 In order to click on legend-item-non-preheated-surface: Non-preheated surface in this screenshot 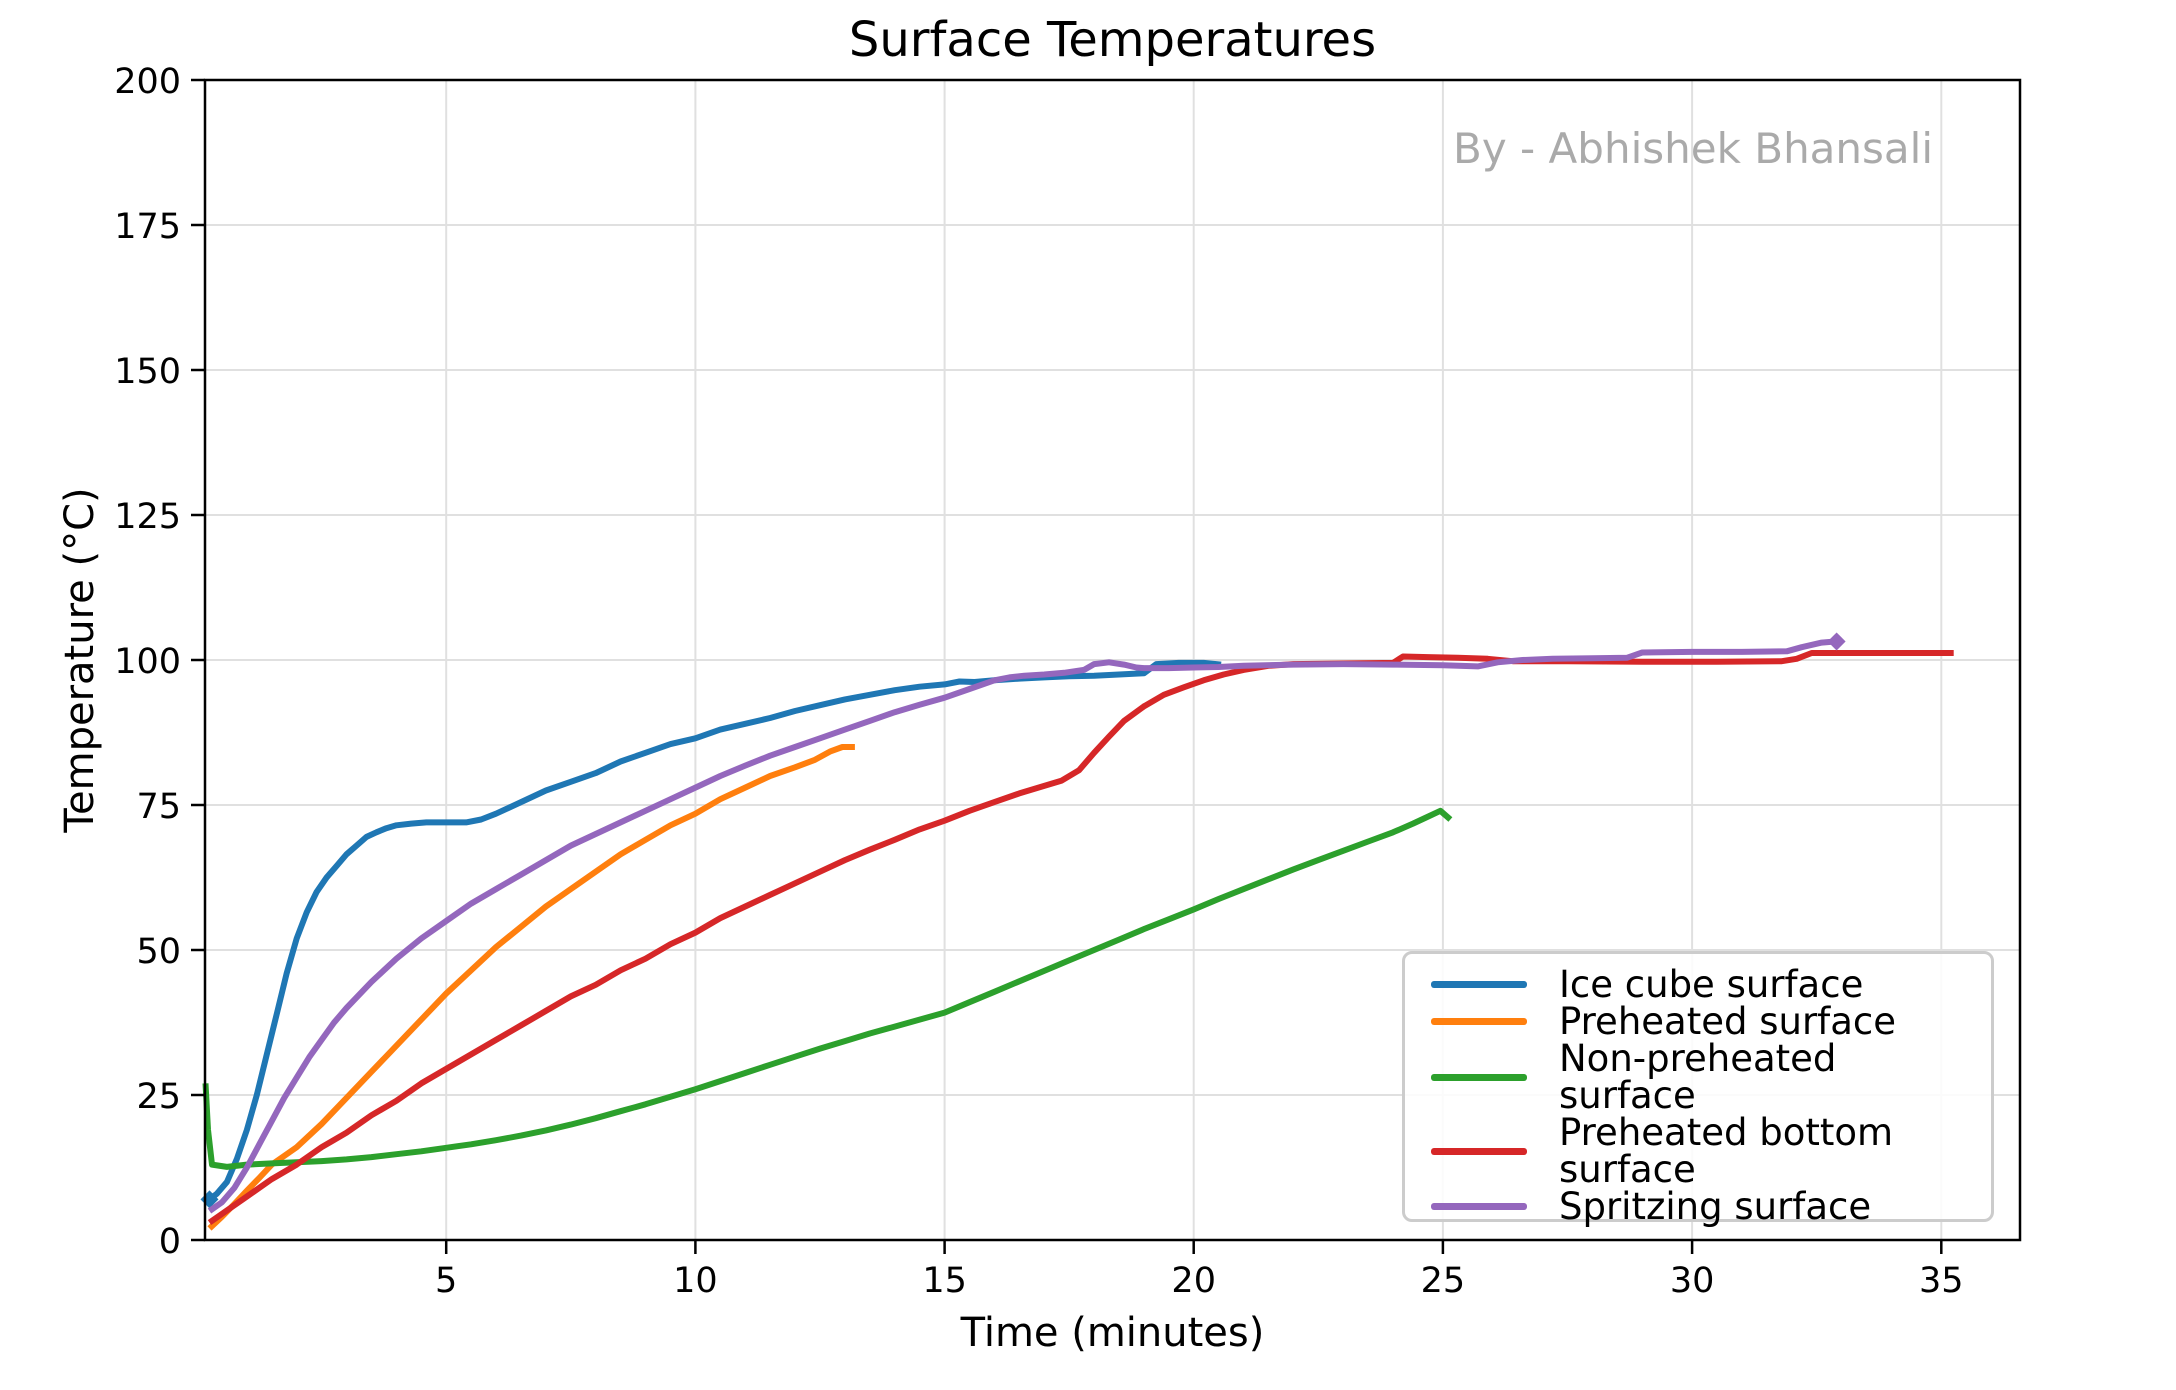, I will do `click(1706, 1077)`.